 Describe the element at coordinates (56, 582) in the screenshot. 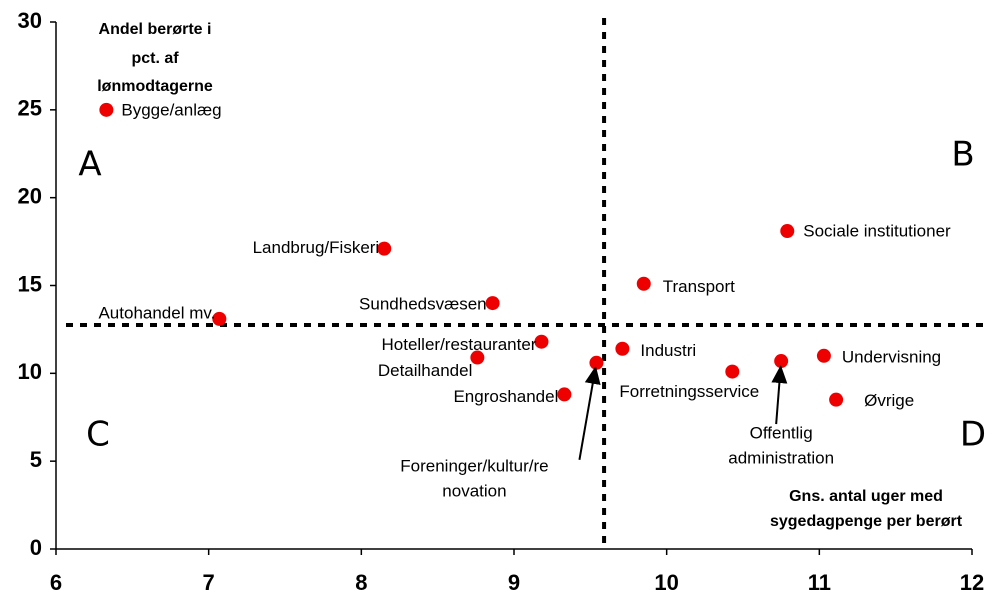

I see `x-tick-label: 6` at that location.